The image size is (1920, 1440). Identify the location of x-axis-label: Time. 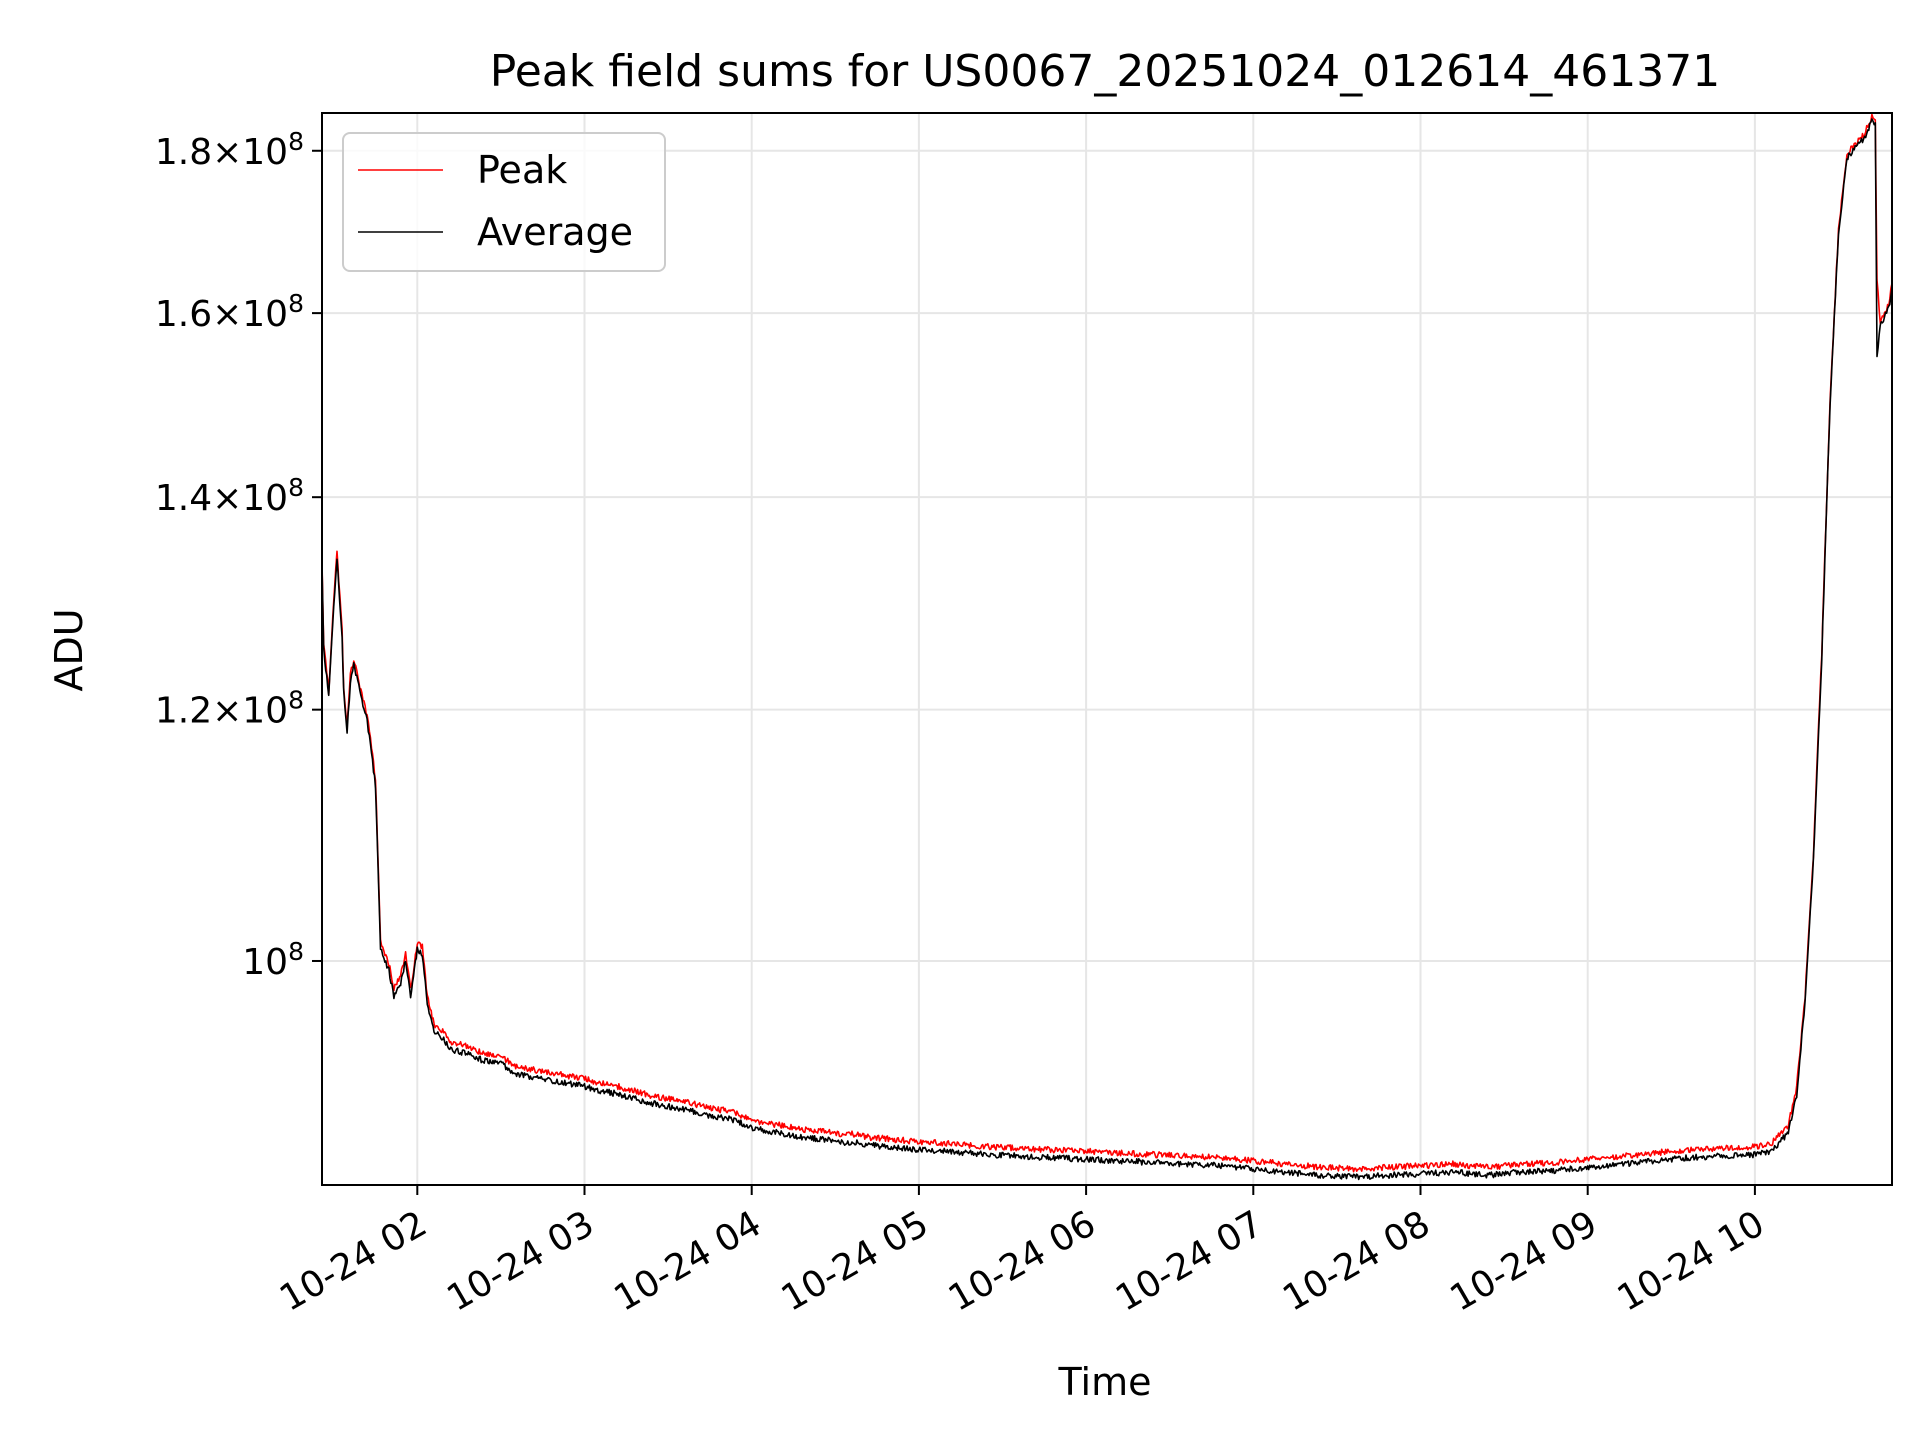
(1105, 1382).